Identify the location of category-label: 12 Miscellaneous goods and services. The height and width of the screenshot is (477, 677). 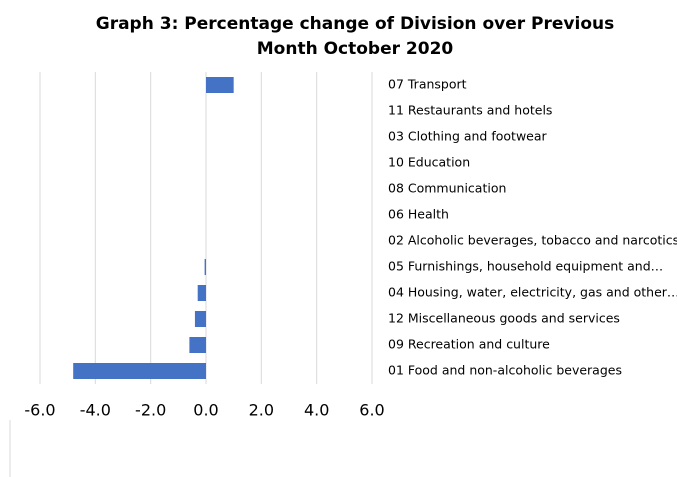
(504, 318).